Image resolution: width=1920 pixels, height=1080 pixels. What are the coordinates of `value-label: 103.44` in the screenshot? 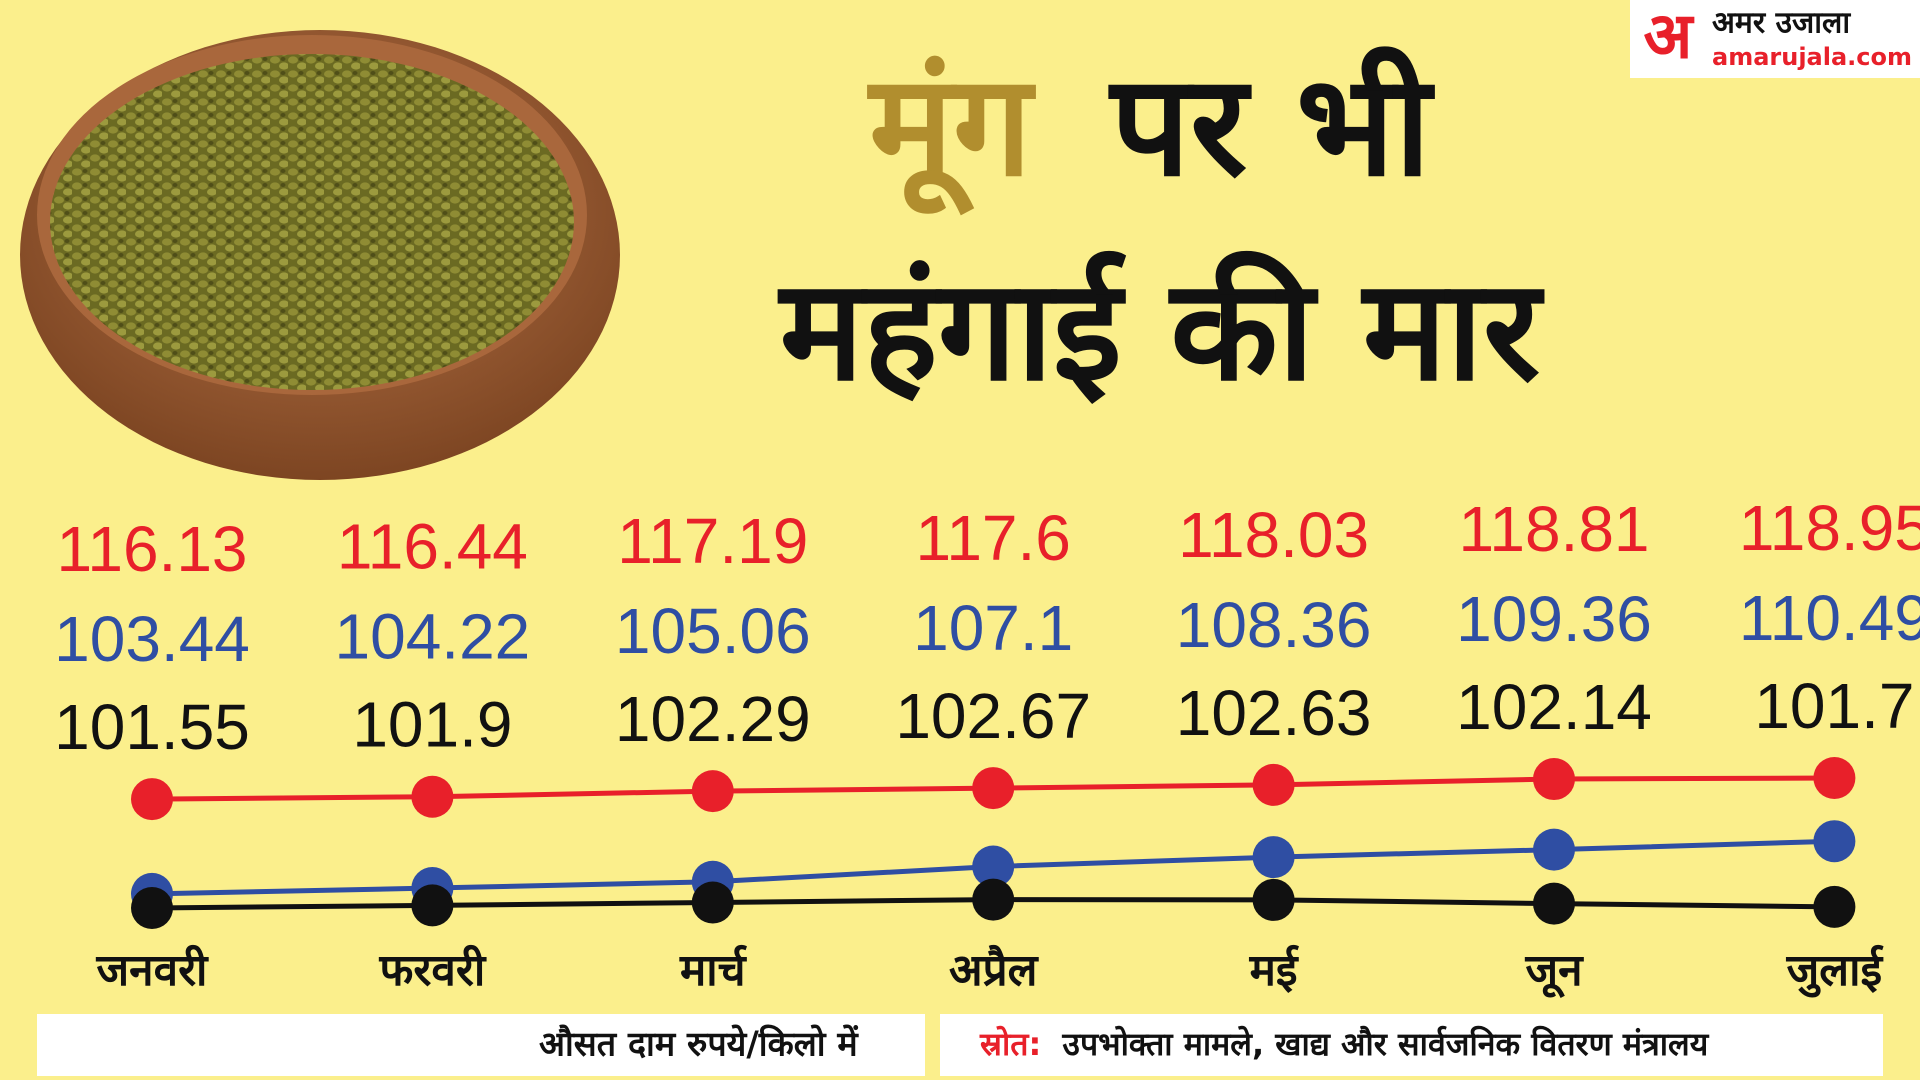 It's located at (152, 639).